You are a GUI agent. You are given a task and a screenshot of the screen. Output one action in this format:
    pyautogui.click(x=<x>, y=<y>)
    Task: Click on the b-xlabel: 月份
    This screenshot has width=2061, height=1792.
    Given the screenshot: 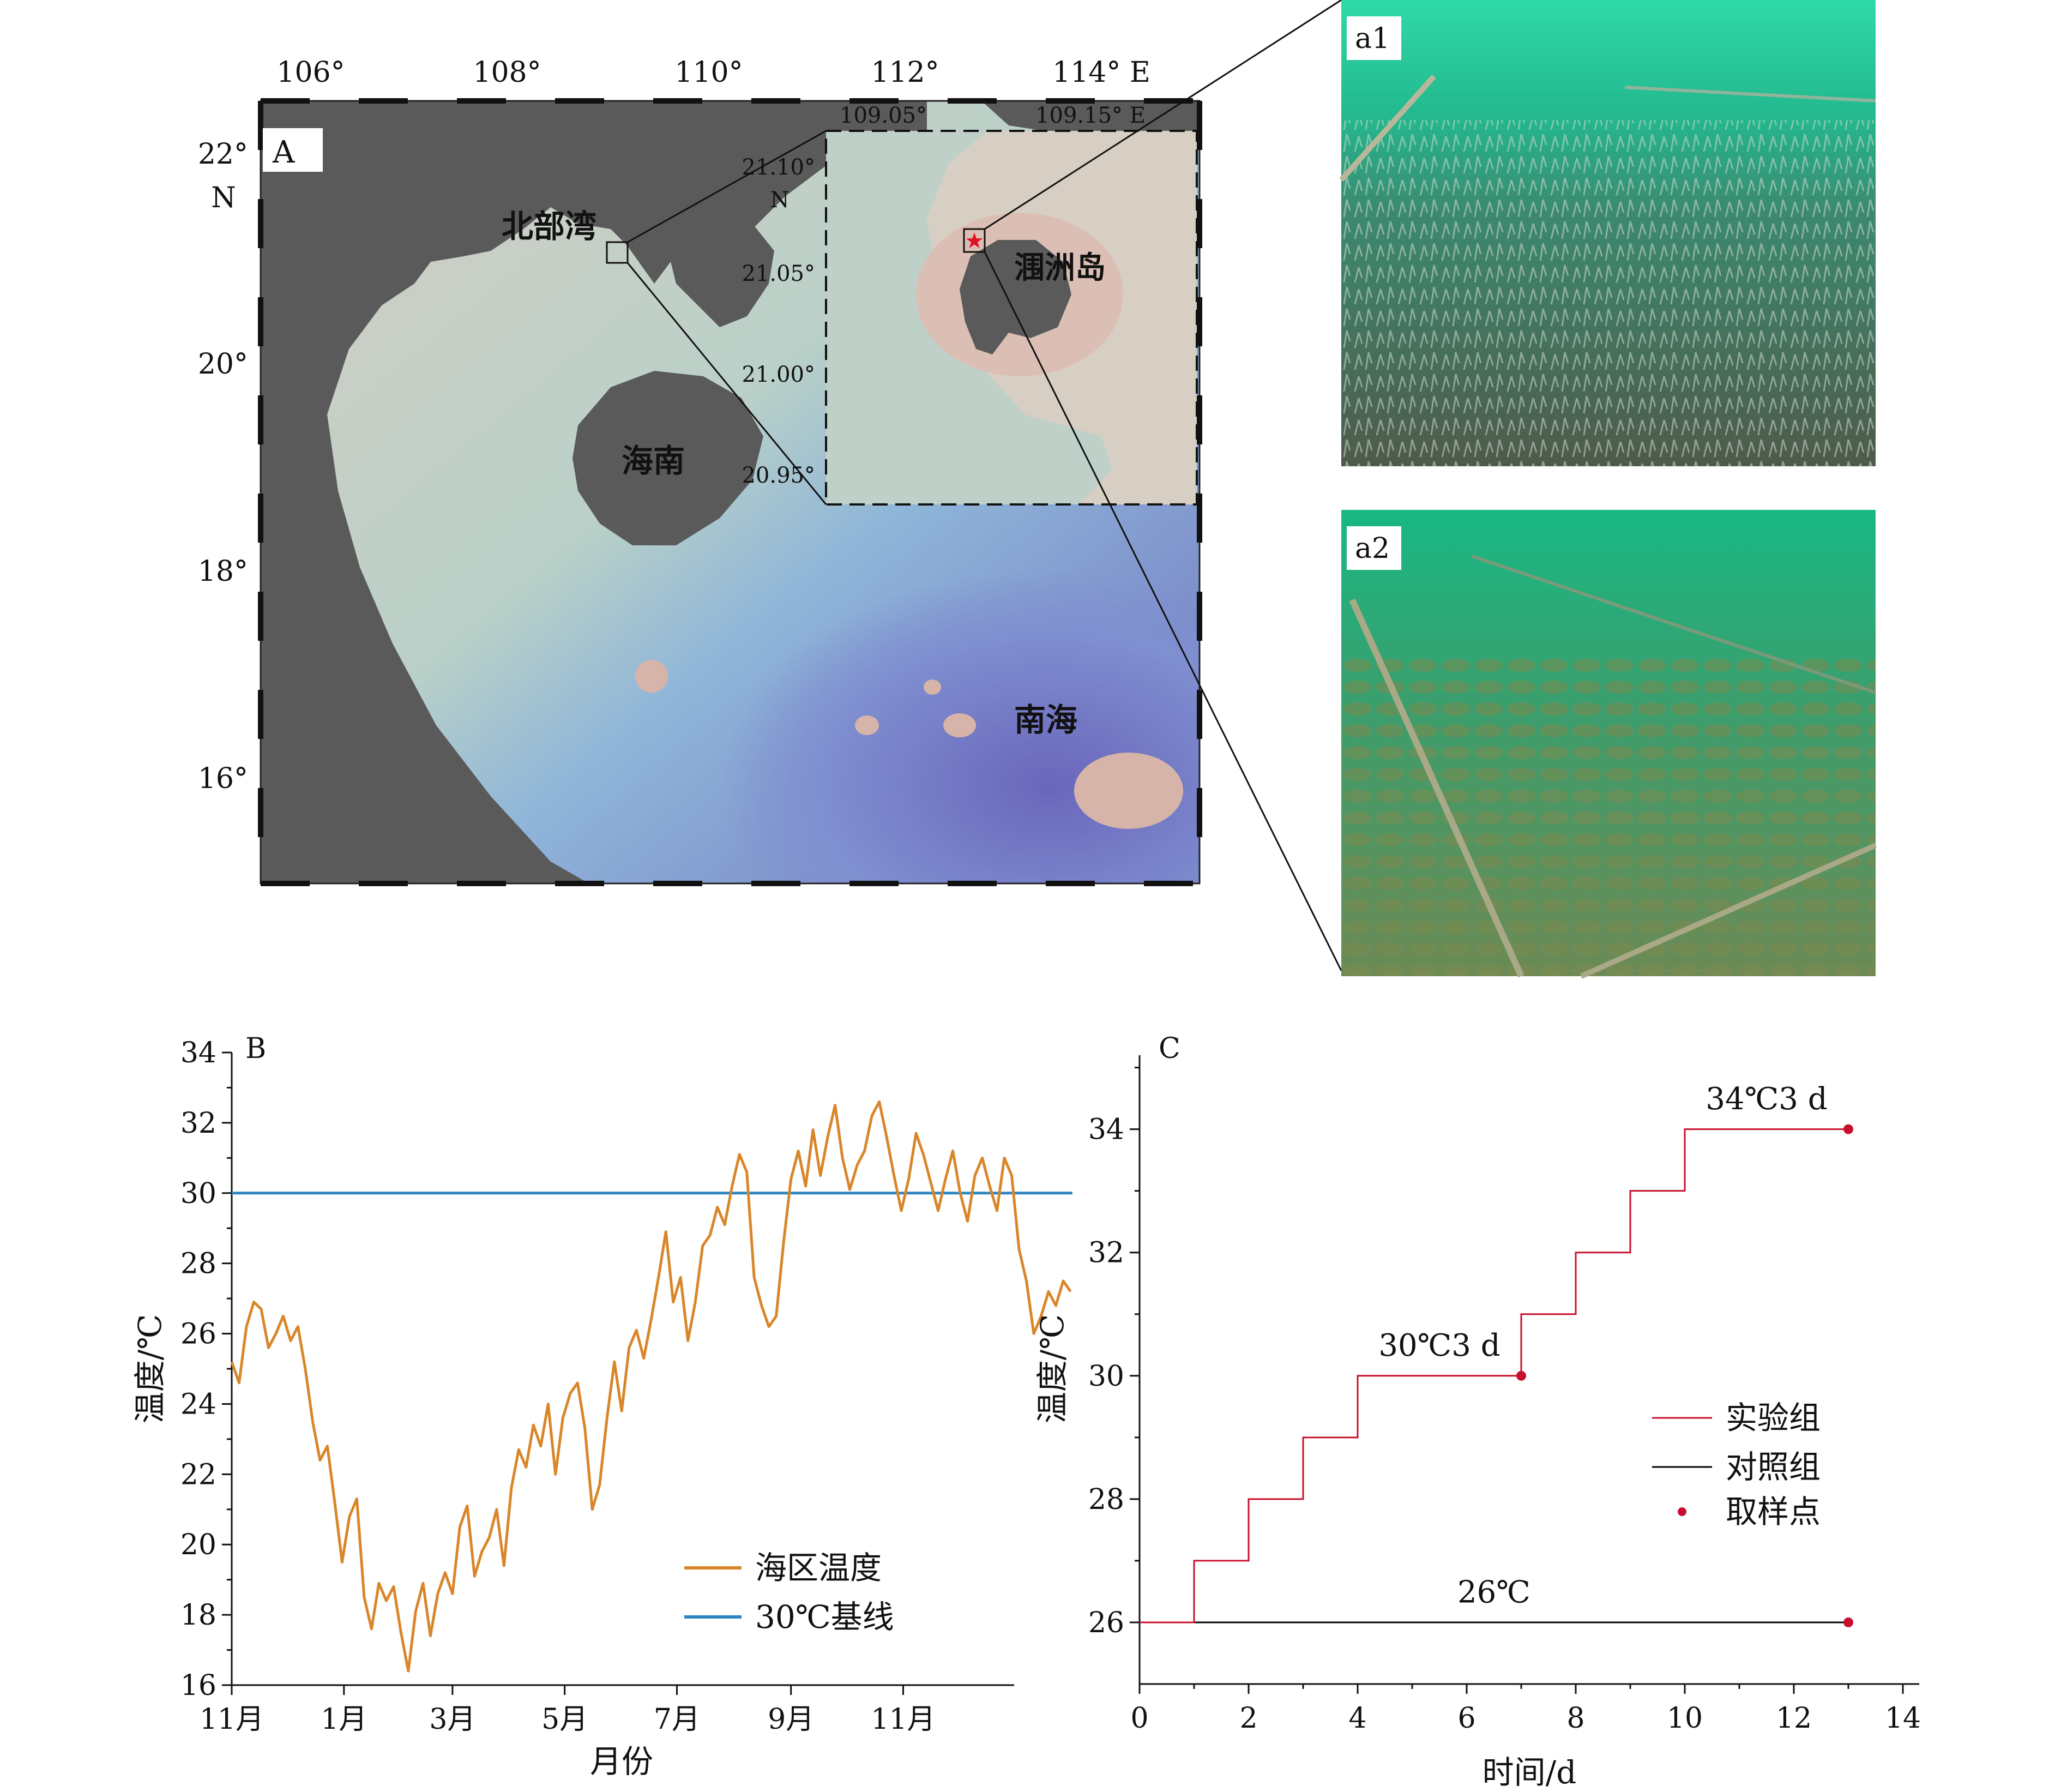 What is the action you would take?
    pyautogui.click(x=621, y=1761)
    